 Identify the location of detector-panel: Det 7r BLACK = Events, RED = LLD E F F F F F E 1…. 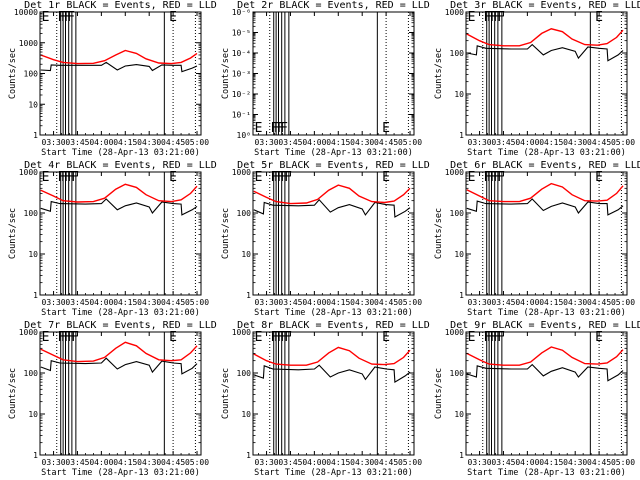
(108, 400).